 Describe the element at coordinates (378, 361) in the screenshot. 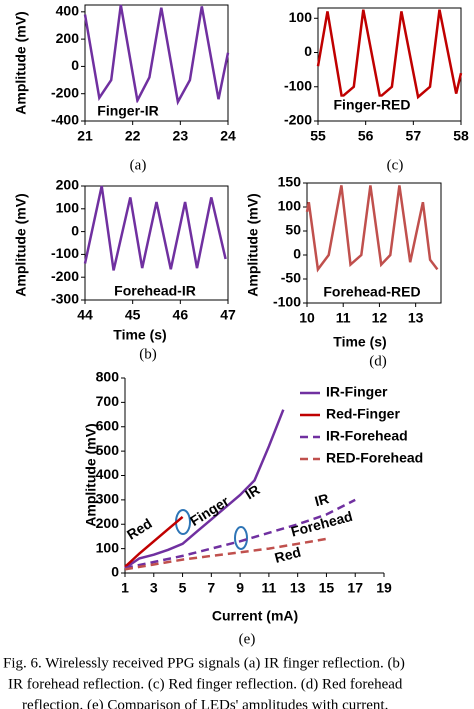

I see `panel-caption: (d)` at that location.